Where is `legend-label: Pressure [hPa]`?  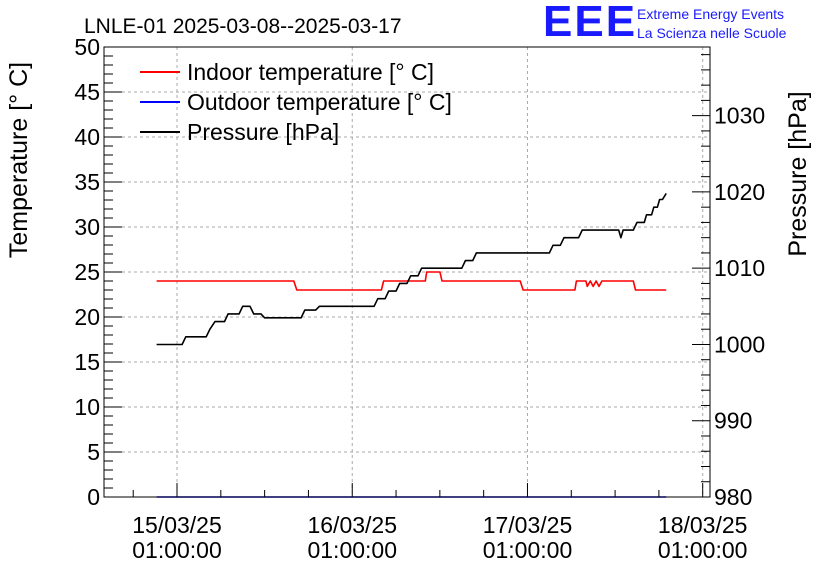
legend-label: Pressure [hPa] is located at coordinates (263, 132).